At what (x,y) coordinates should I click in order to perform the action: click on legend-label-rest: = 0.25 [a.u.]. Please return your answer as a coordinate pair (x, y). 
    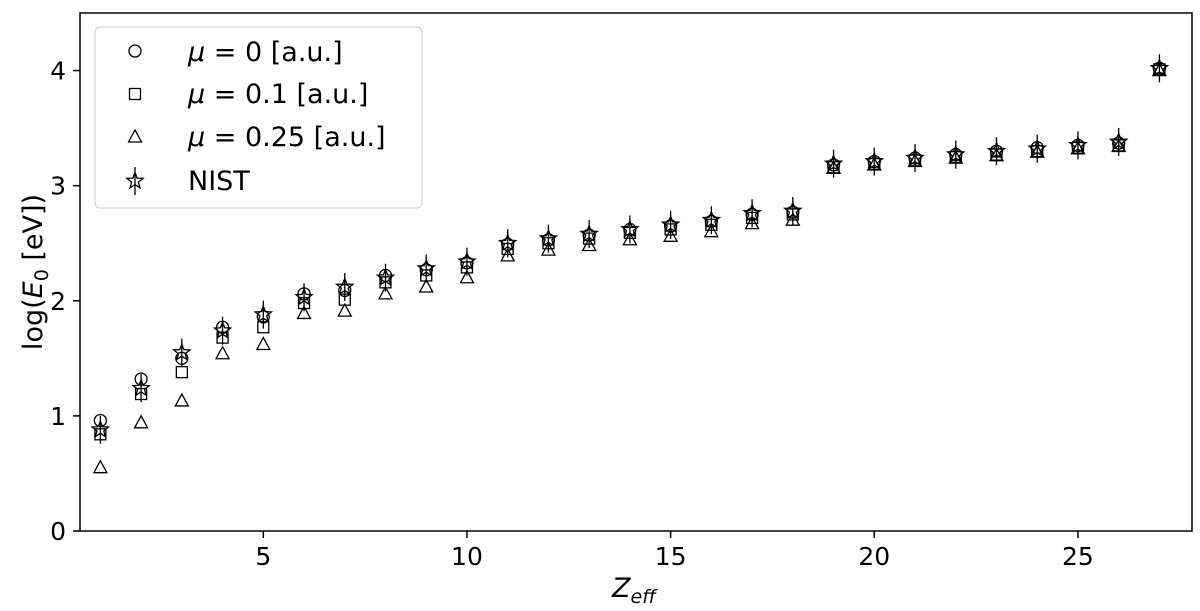
    Looking at the image, I should click on (295, 137).